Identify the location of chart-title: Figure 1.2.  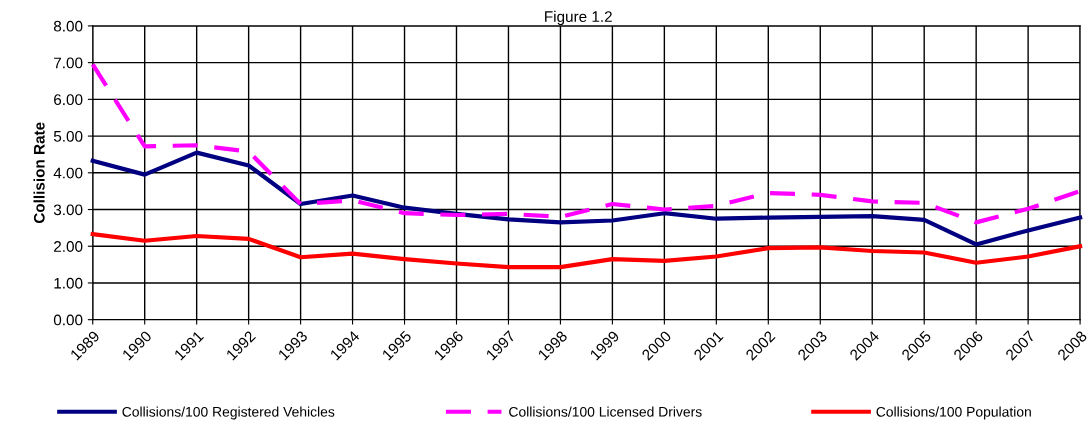
(578, 18).